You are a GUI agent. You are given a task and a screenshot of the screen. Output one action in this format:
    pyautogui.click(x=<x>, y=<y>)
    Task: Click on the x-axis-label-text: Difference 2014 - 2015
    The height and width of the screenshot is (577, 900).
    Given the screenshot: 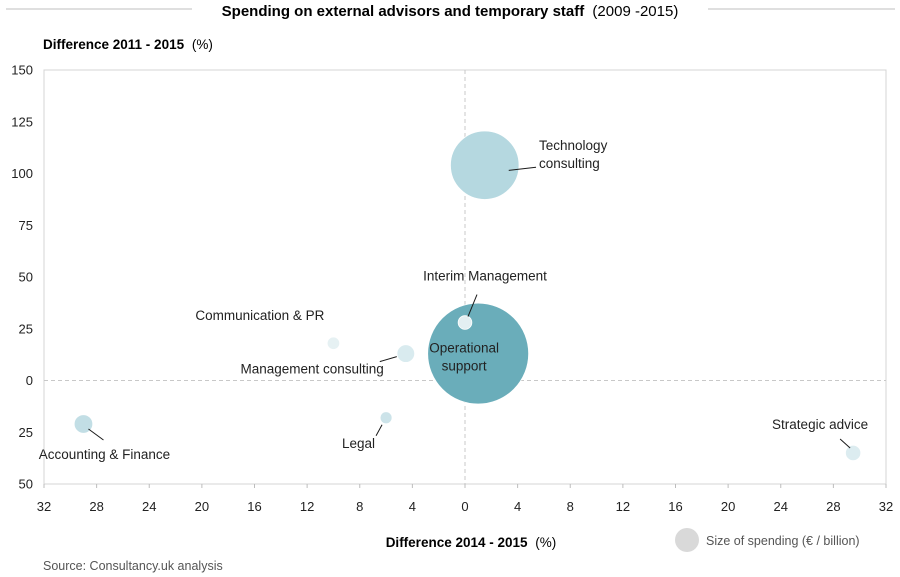 What is the action you would take?
    pyautogui.click(x=457, y=542)
    